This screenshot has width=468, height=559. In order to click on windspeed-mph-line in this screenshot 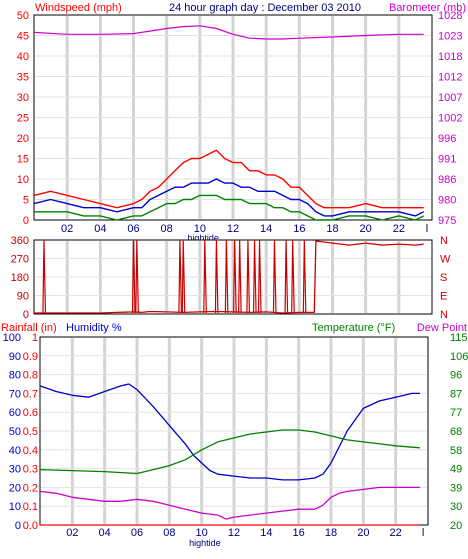, I will do `click(228, 179)`.